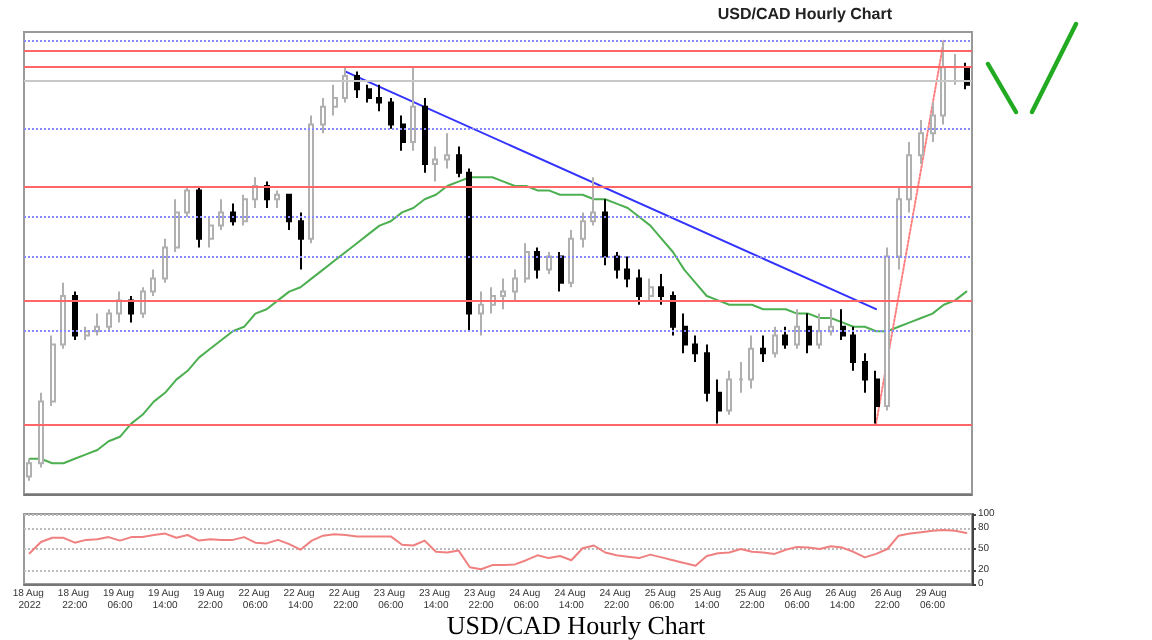  Describe the element at coordinates (805, 14) in the screenshot. I see `chart-title: USD/CAD Hourly Chart` at that location.